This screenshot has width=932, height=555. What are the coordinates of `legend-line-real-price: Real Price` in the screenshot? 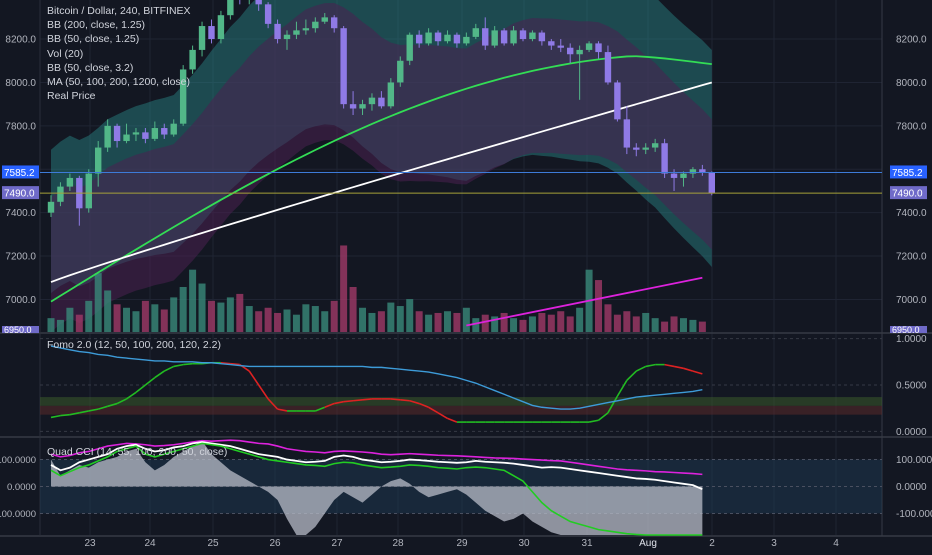 It's located at (71, 96).